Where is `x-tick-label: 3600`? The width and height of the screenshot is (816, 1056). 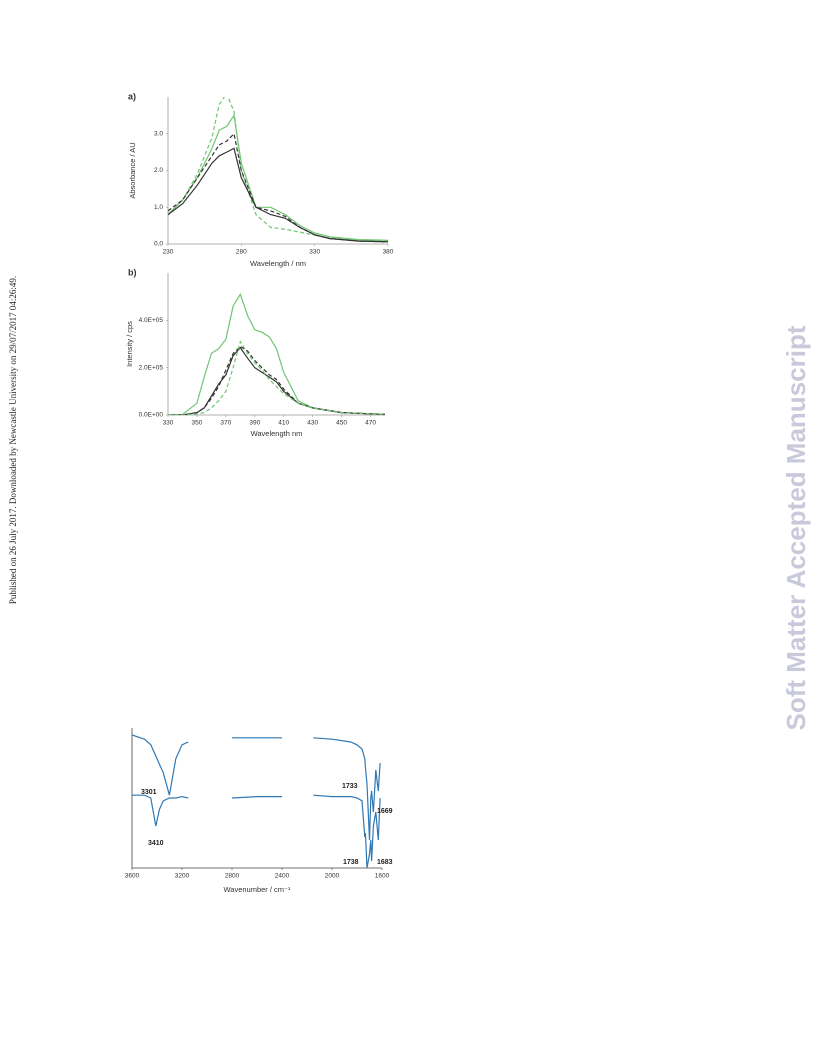 x-tick-label: 3600 is located at coordinates (132, 876).